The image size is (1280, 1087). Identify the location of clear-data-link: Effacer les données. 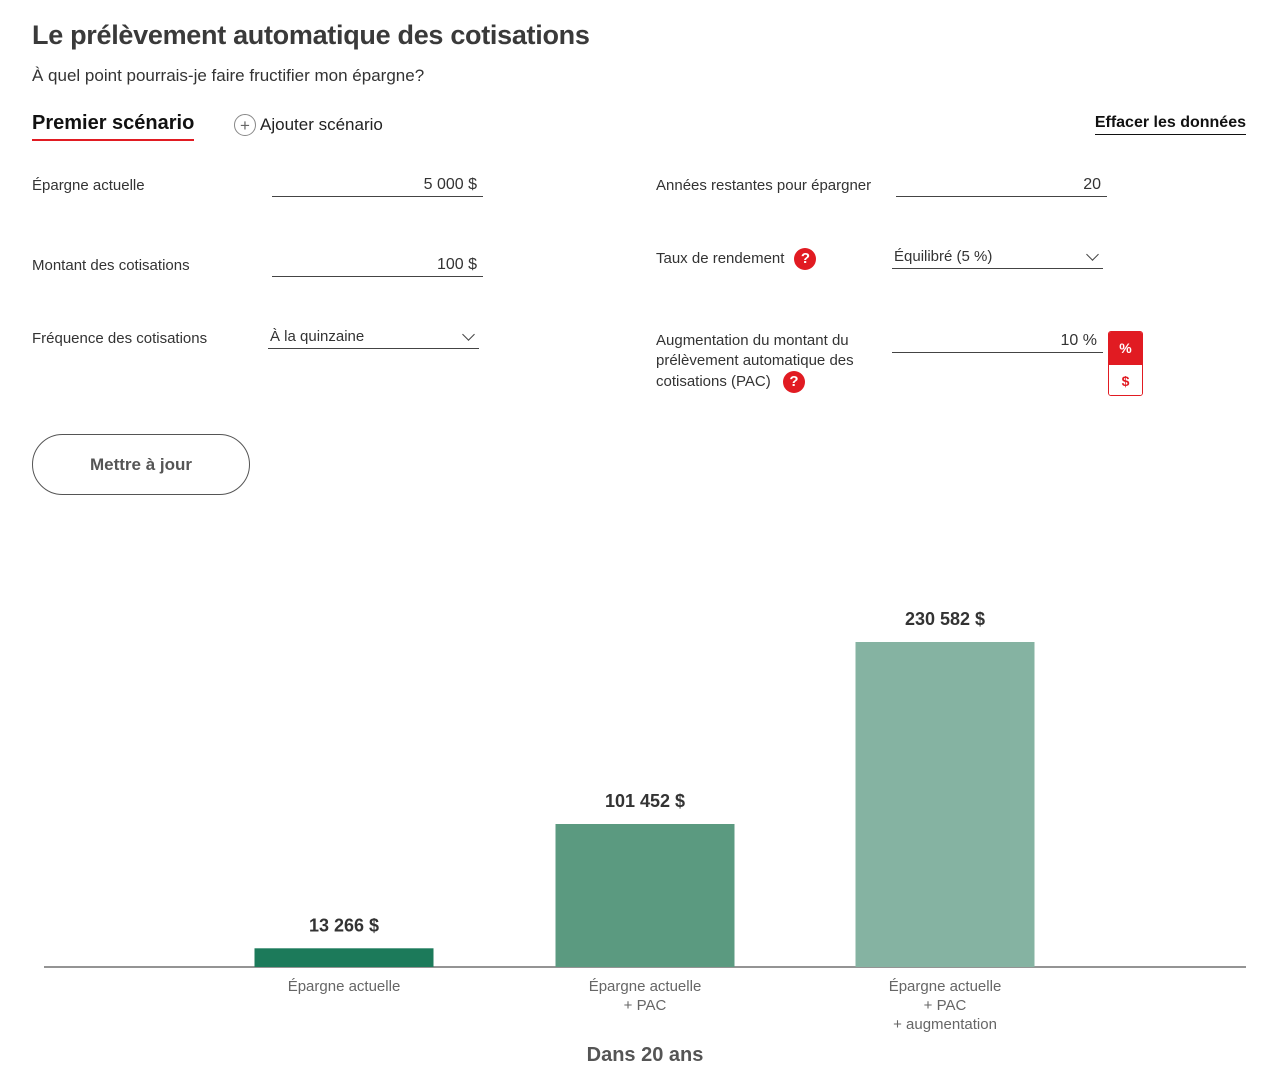
(1170, 124).